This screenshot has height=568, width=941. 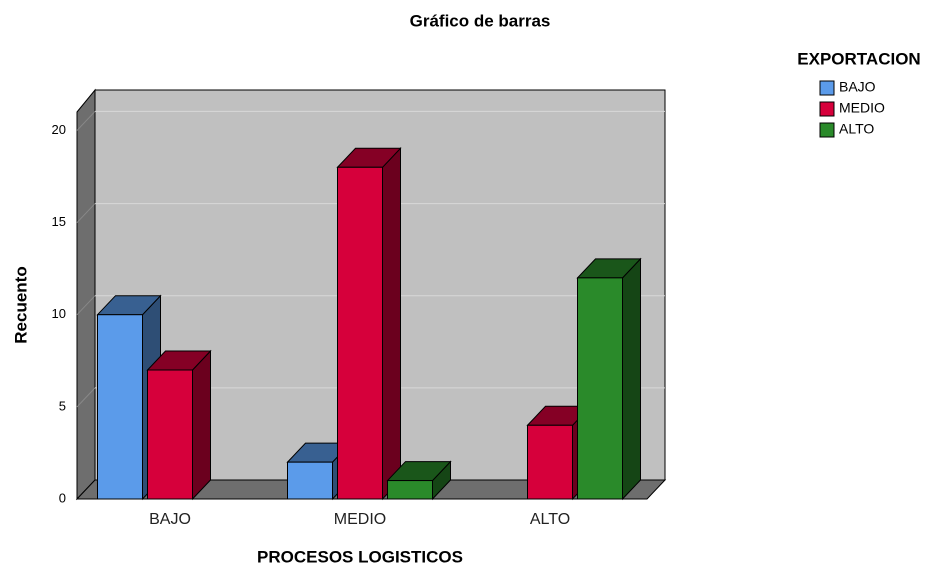 I want to click on y-axis-label: Recuento, so click(x=20, y=304).